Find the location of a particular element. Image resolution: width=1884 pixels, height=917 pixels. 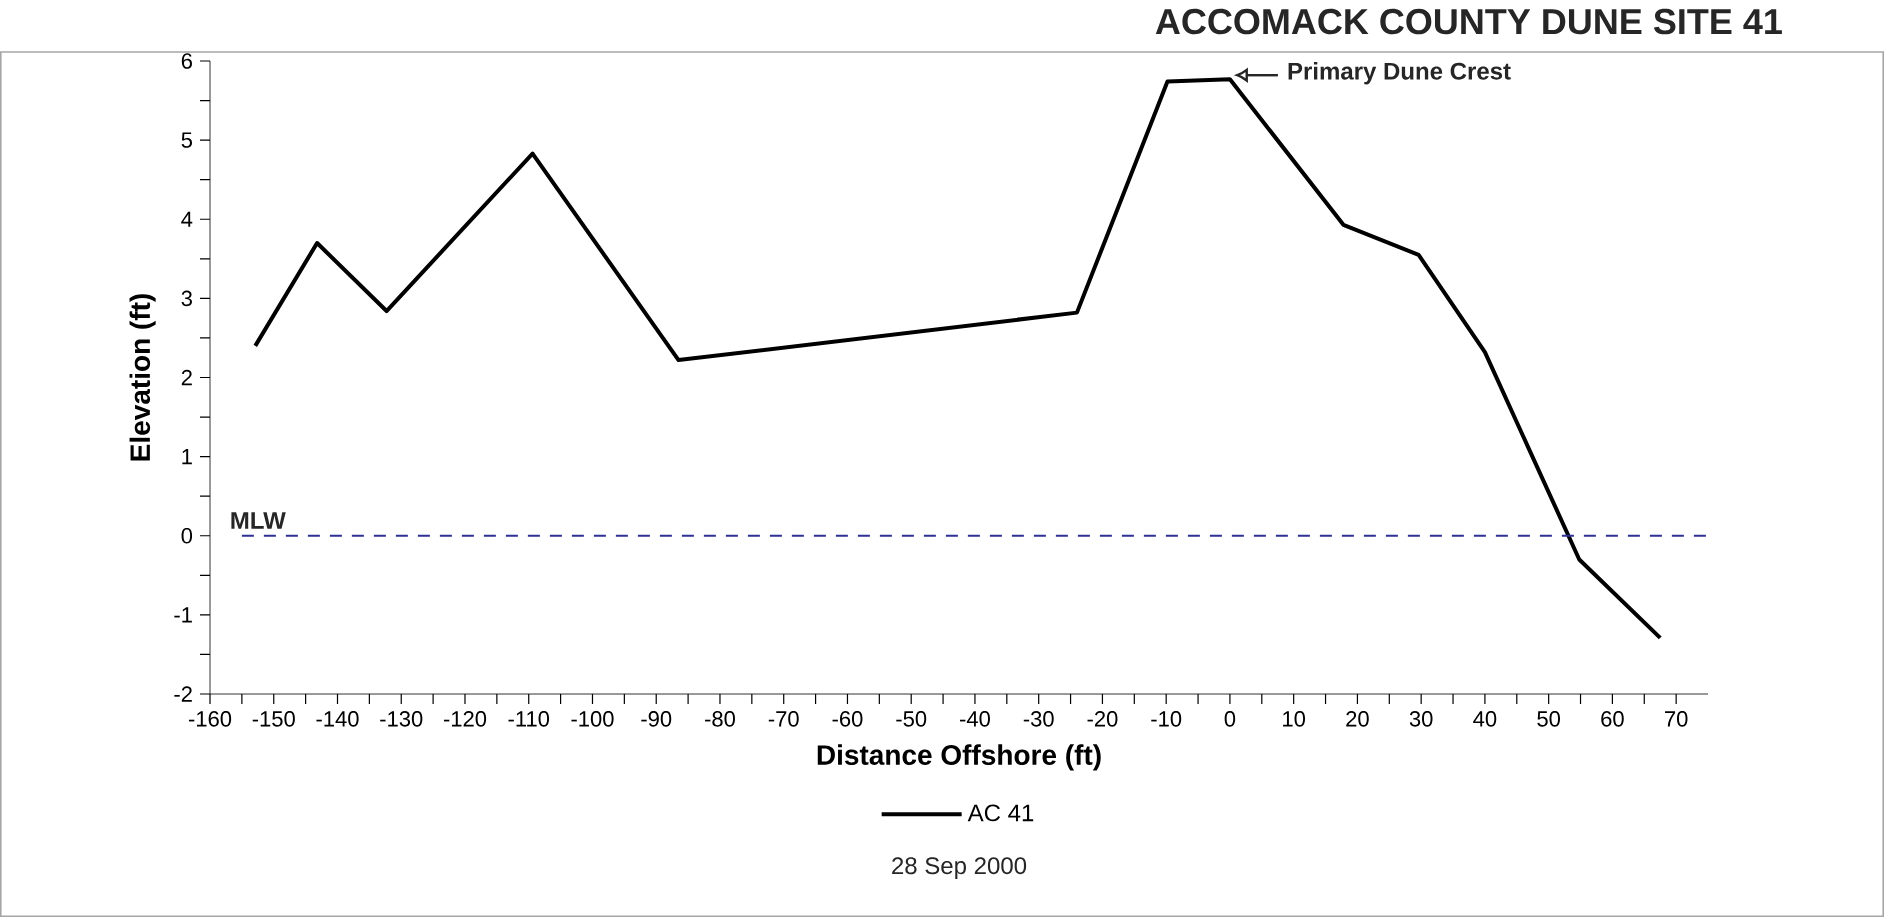

x-tick-label: -90 is located at coordinates (656, 719).